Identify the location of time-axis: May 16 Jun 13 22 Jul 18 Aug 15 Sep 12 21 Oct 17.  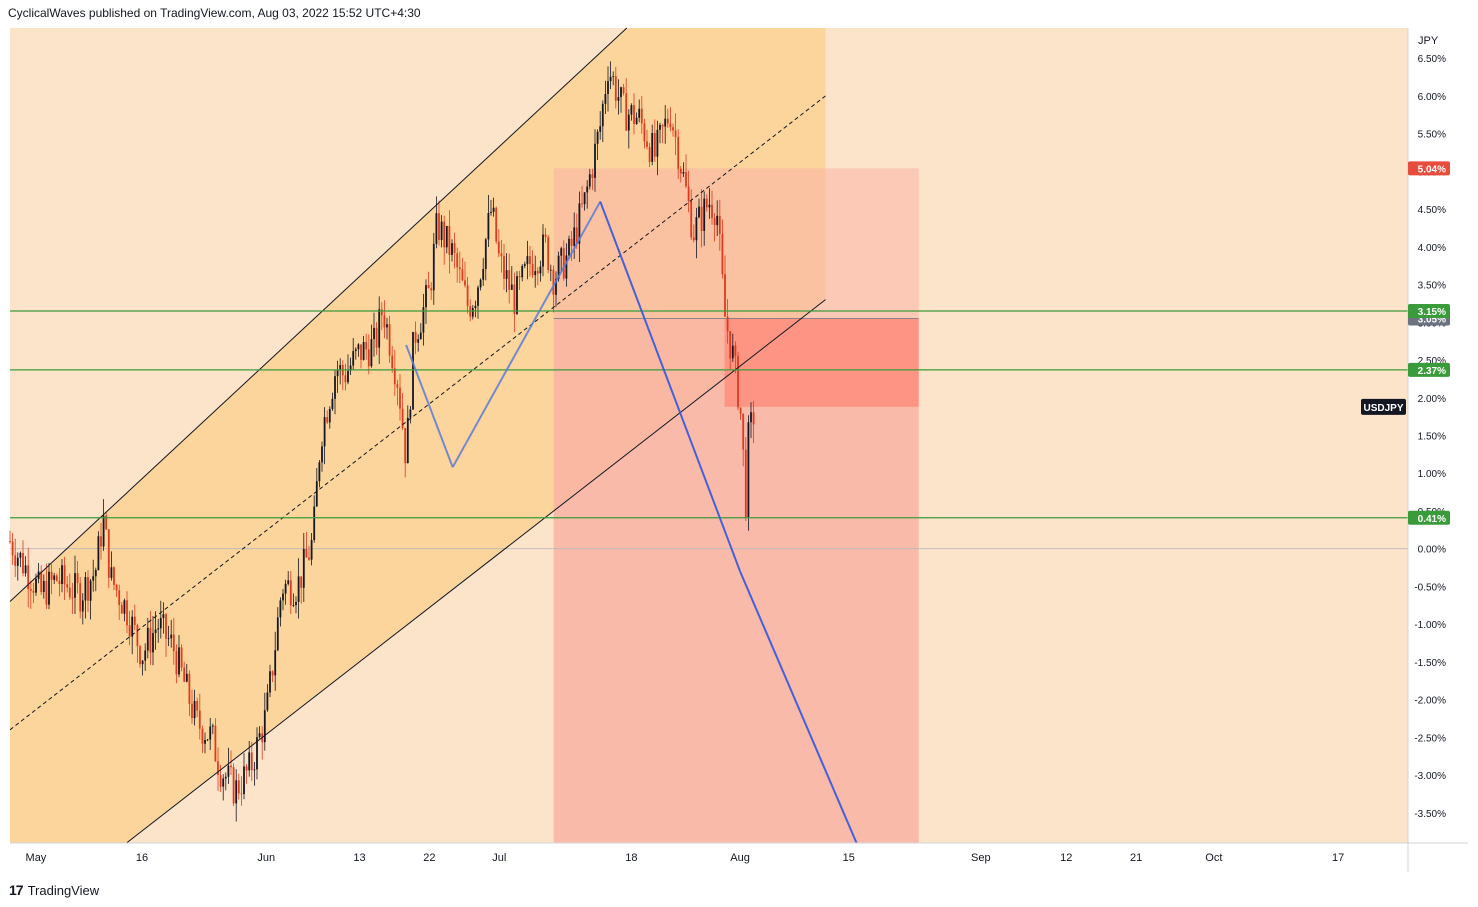
(685, 858).